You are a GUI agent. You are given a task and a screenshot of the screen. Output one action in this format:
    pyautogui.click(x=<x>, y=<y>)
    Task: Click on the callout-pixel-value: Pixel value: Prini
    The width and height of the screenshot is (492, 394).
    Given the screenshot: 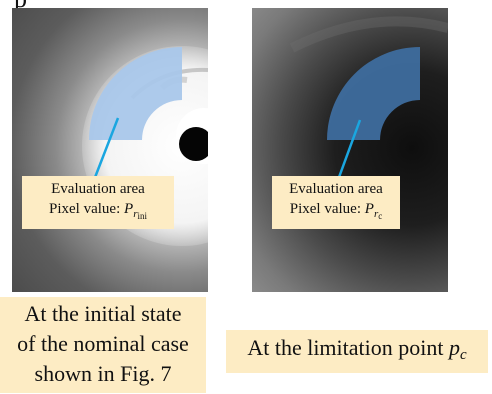 What is the action you would take?
    pyautogui.click(x=98, y=212)
    